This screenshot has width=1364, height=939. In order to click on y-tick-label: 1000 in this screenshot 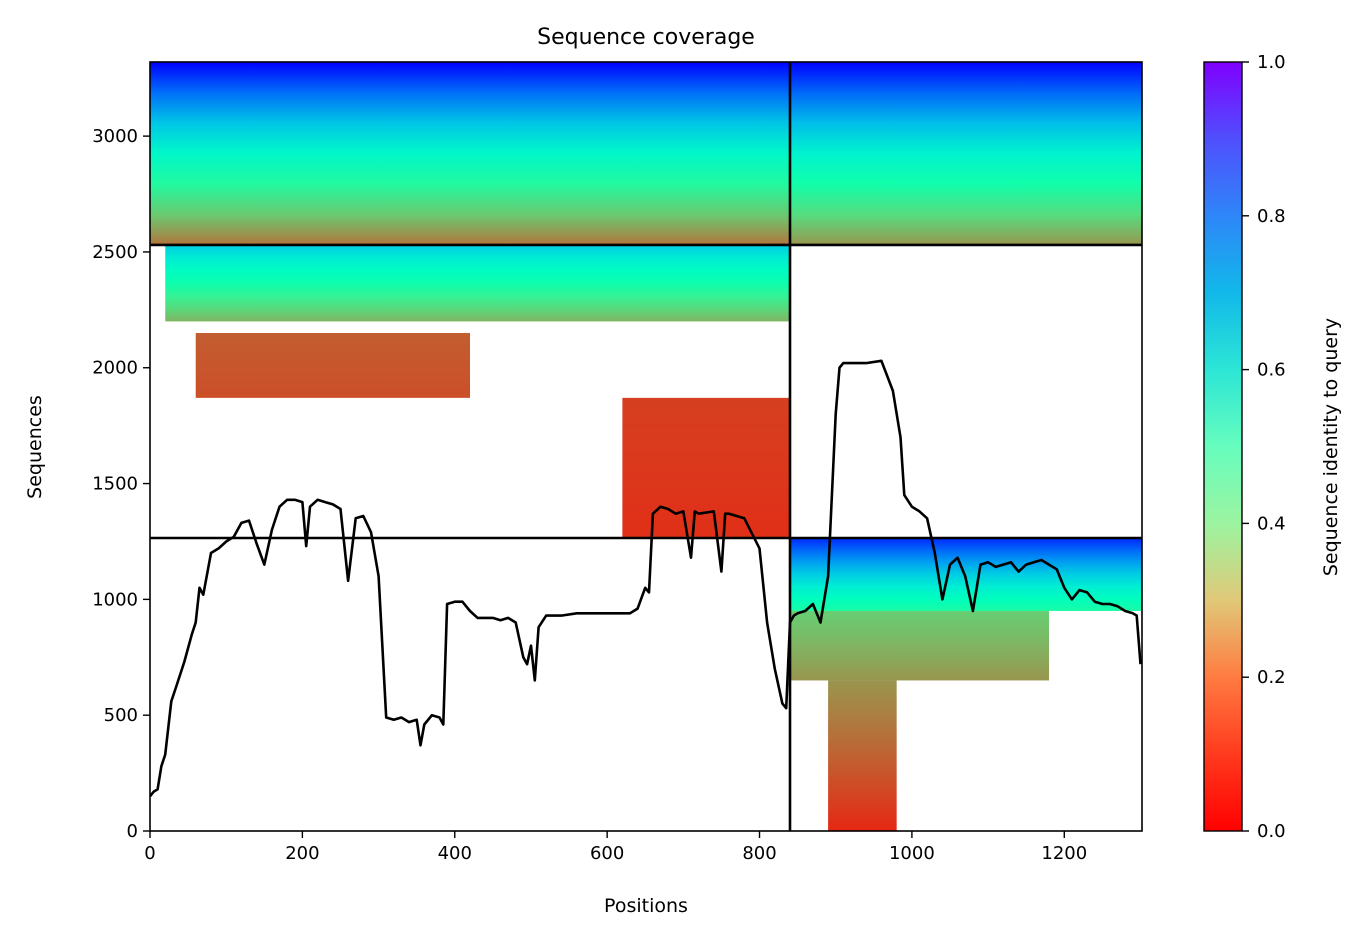, I will do `click(115, 599)`.